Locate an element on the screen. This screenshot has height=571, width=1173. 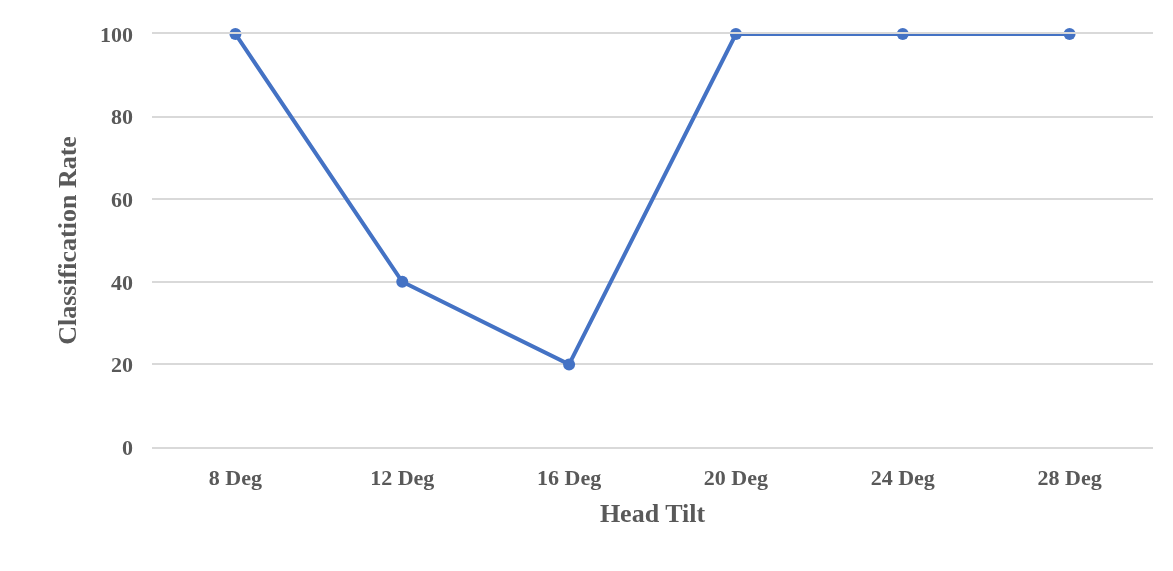
y-tick-label: 0 is located at coordinates (127, 447).